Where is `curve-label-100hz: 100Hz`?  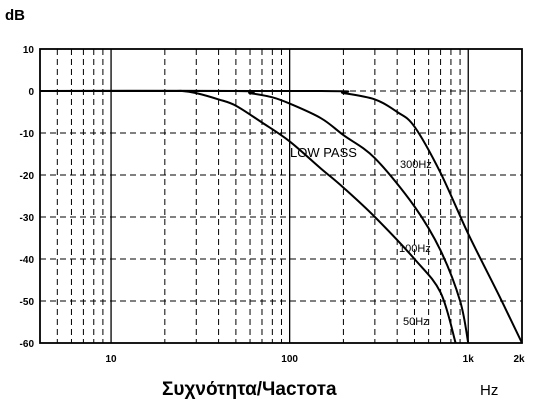 curve-label-100hz: 100Hz is located at coordinates (415, 249).